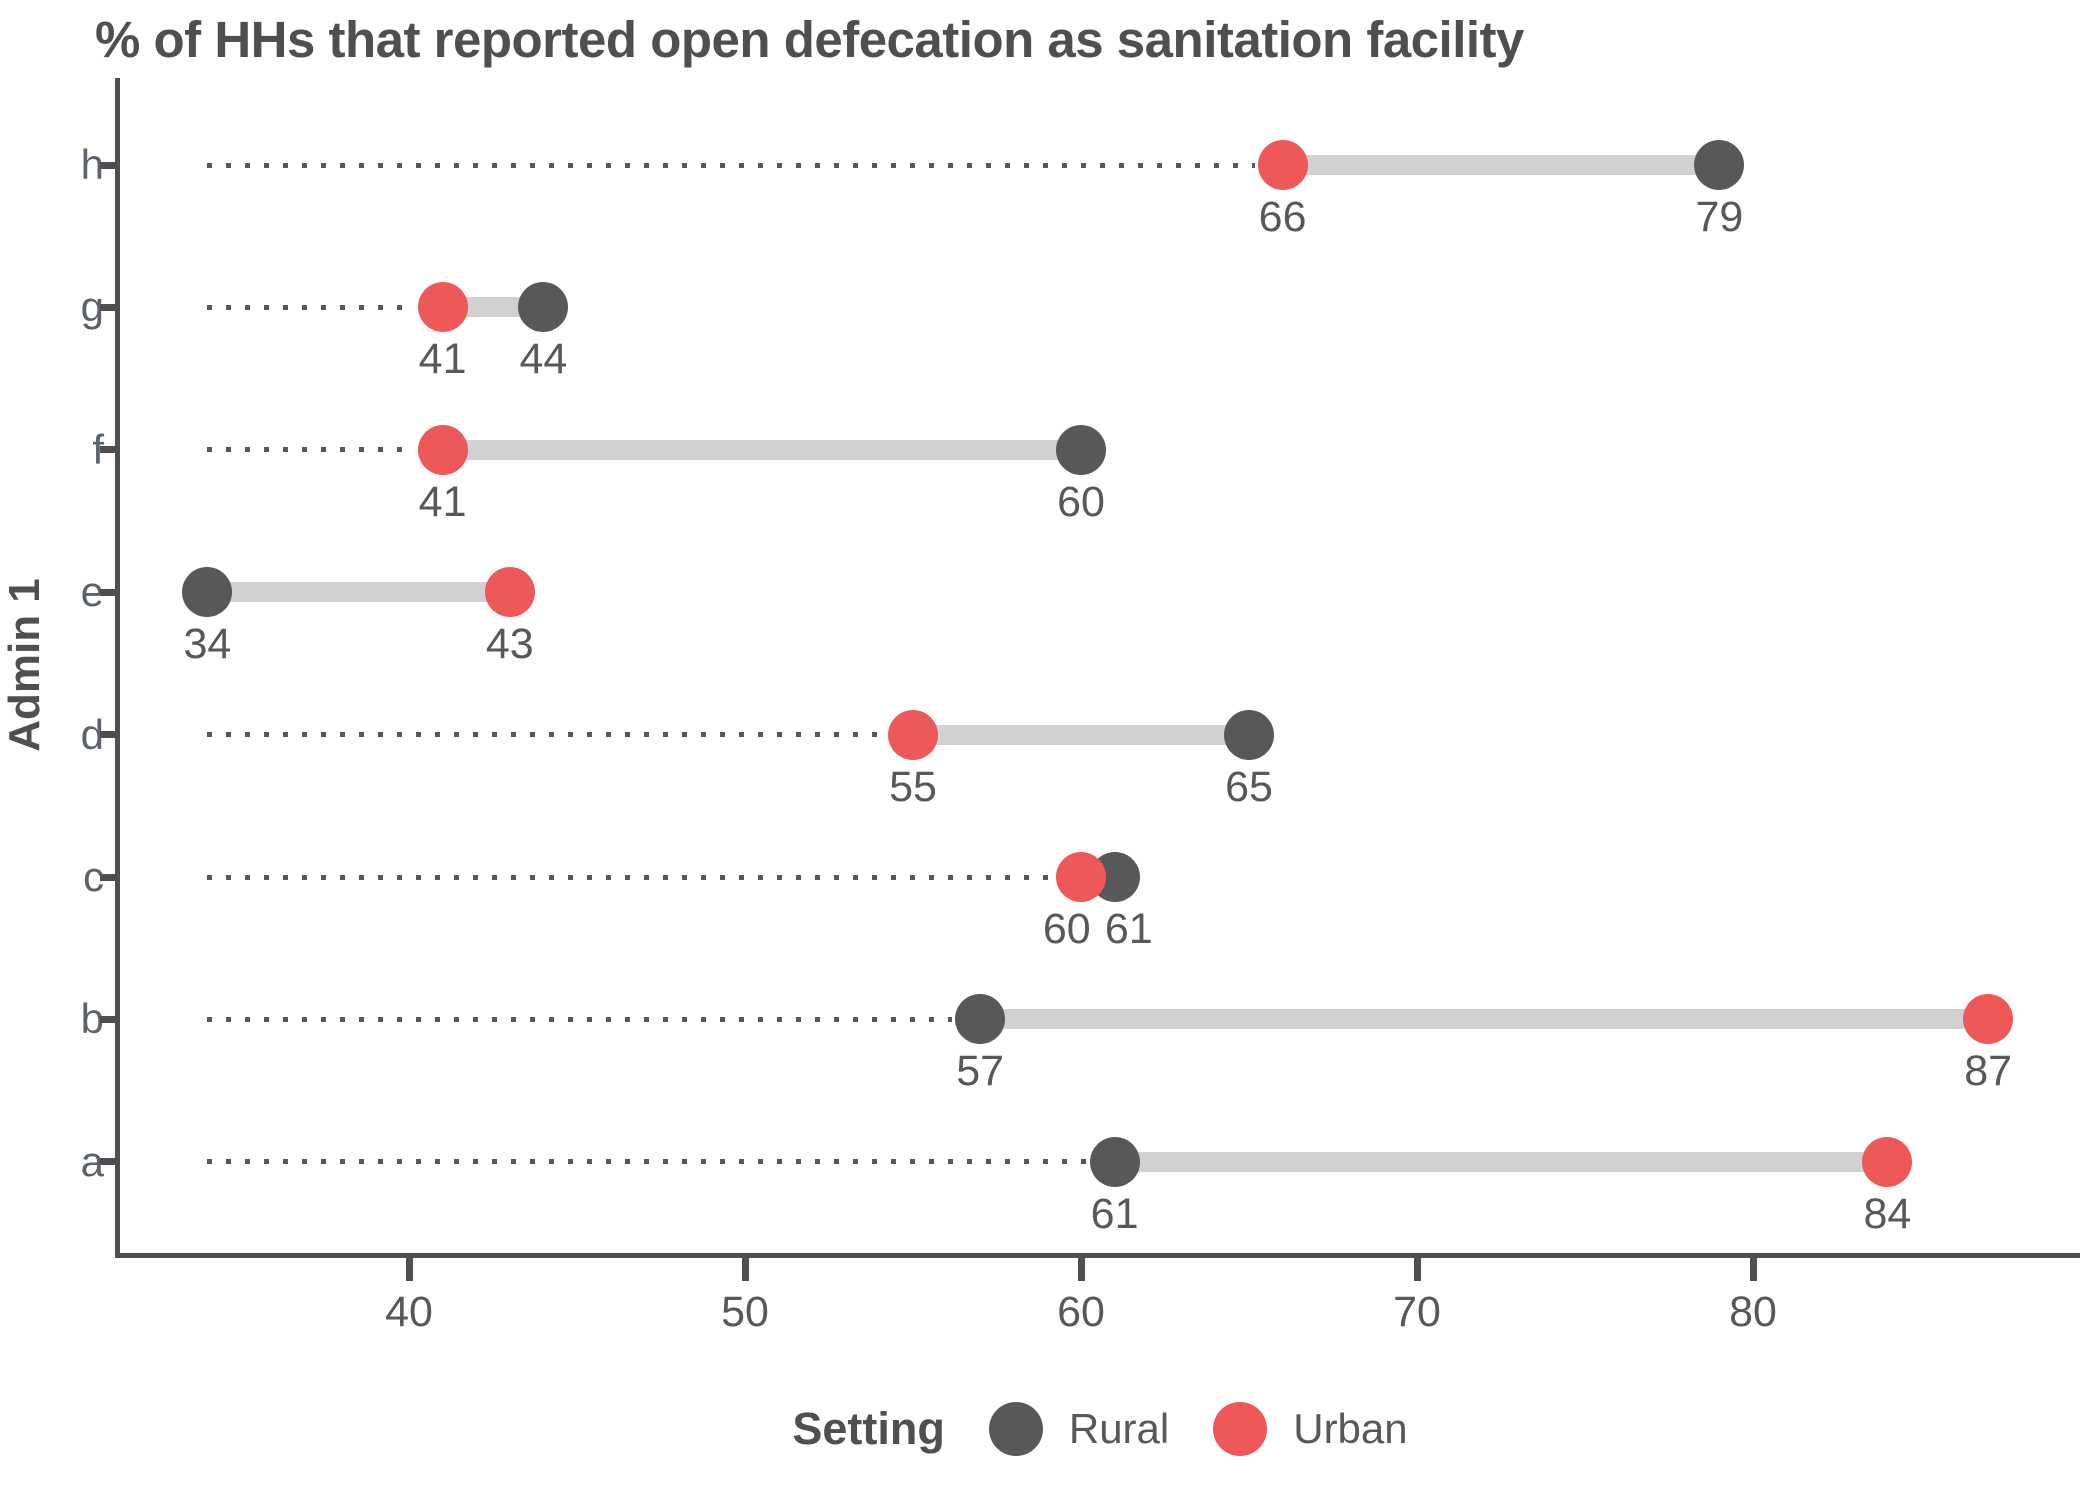  Describe the element at coordinates (1249, 786) in the screenshot. I see `value-label: 65` at that location.